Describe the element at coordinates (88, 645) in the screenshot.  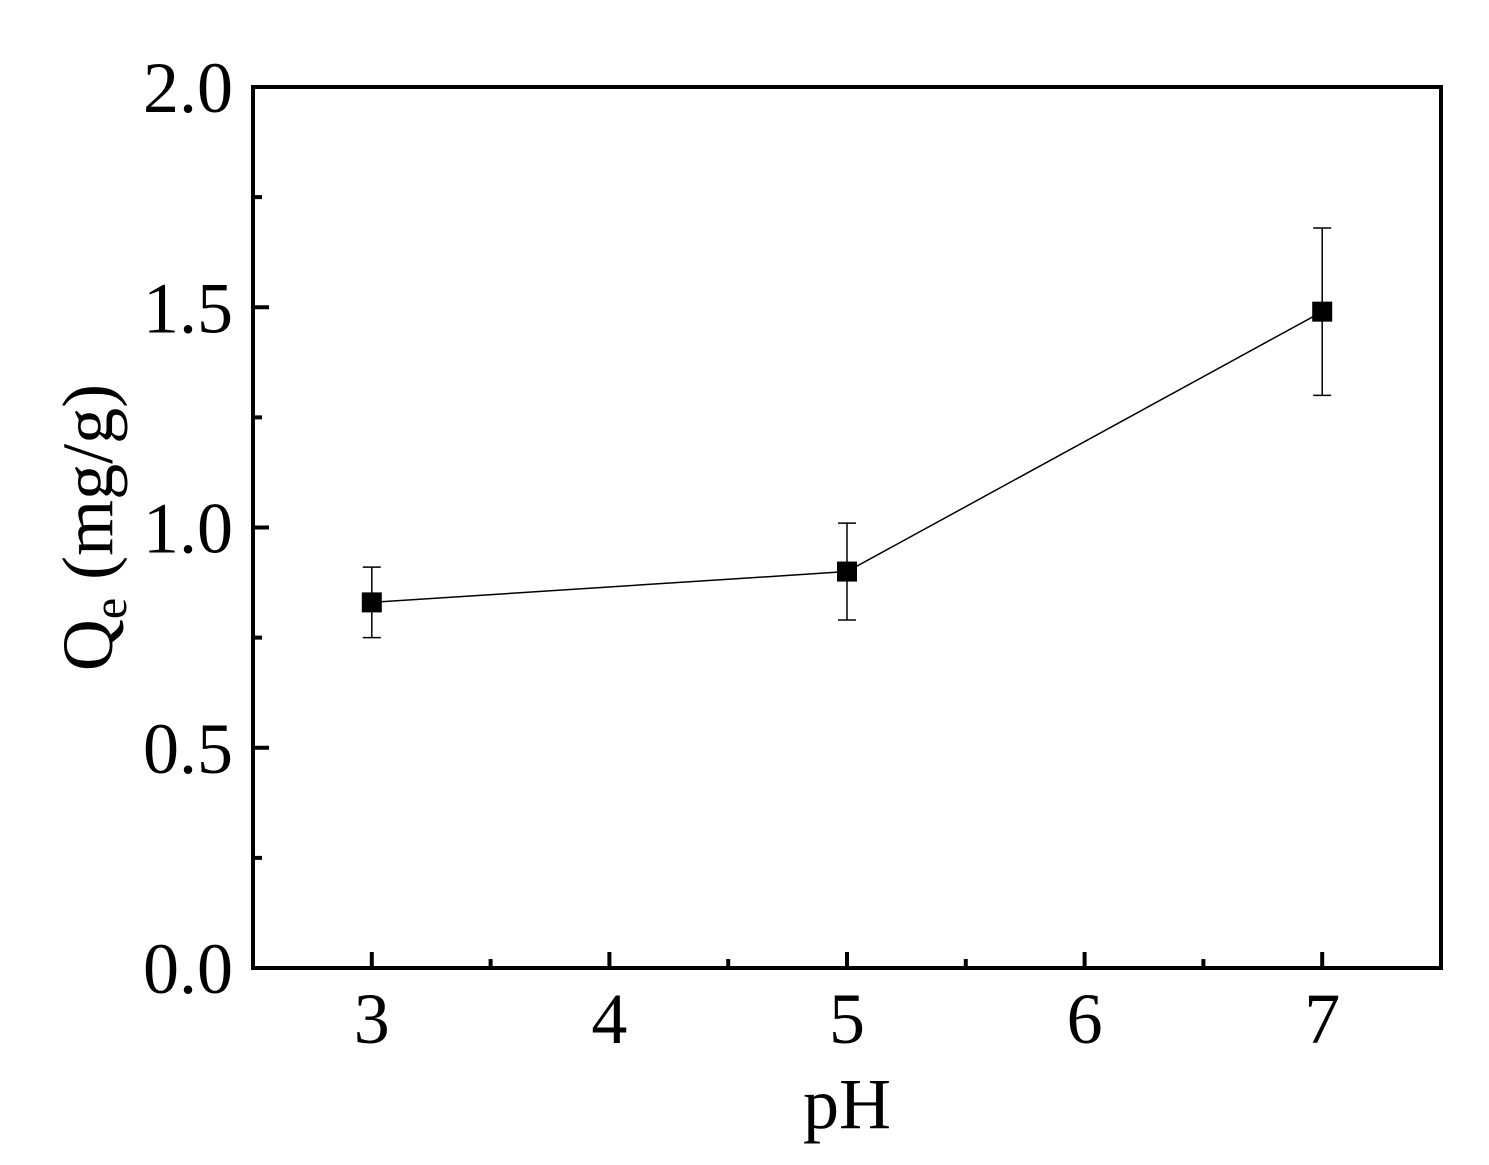
I see `y-axis-title-main: Q` at that location.